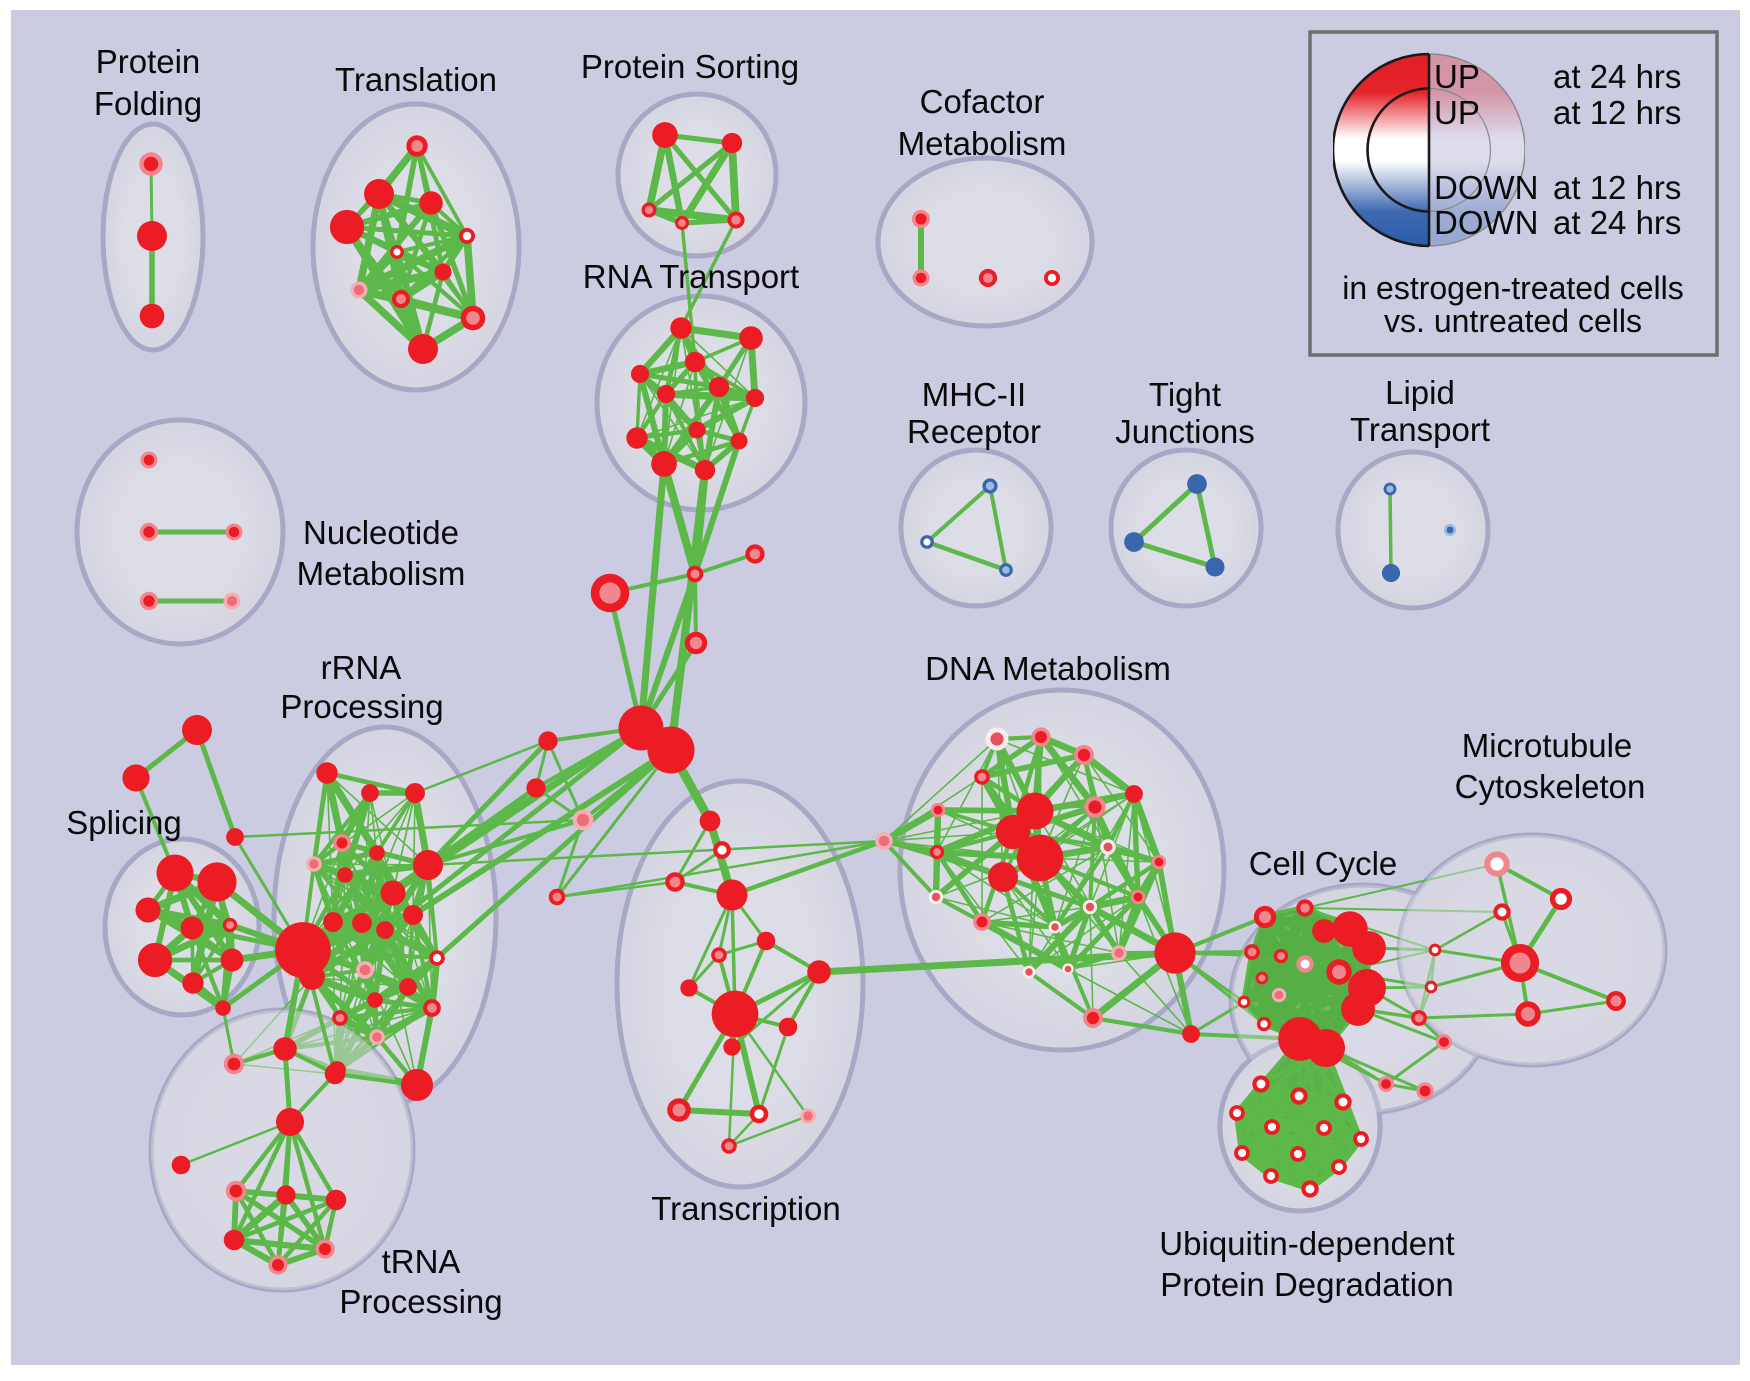 The height and width of the screenshot is (1381, 1750). Describe the element at coordinates (381, 532) in the screenshot. I see `svg-text: Nucleotide` at that location.